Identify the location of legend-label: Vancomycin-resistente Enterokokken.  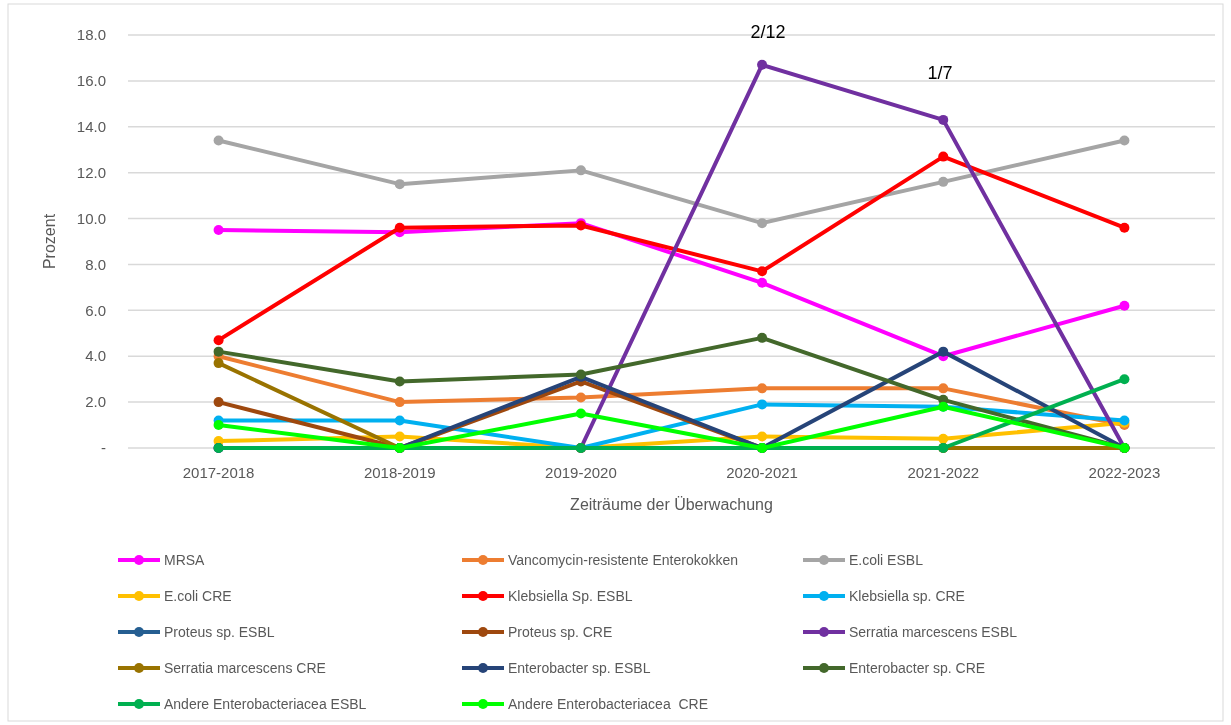
(623, 559).